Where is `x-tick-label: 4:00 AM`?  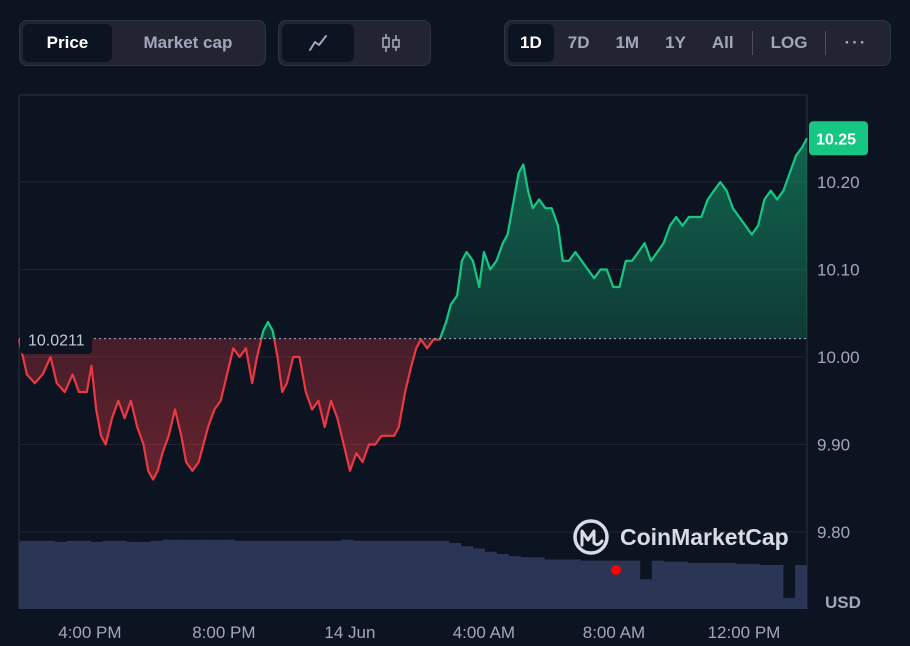 x-tick-label: 4:00 AM is located at coordinates (484, 632).